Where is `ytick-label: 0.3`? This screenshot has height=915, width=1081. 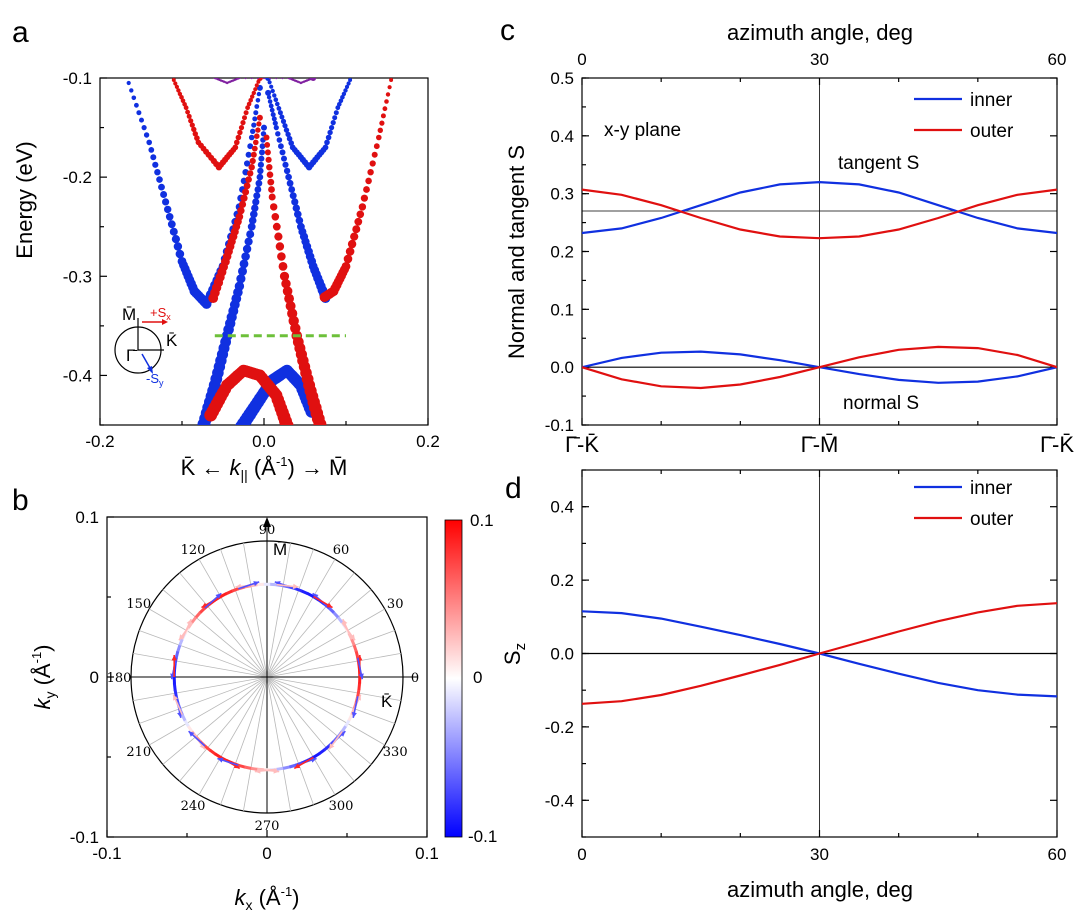
ytick-label: 0.3 is located at coordinates (562, 194).